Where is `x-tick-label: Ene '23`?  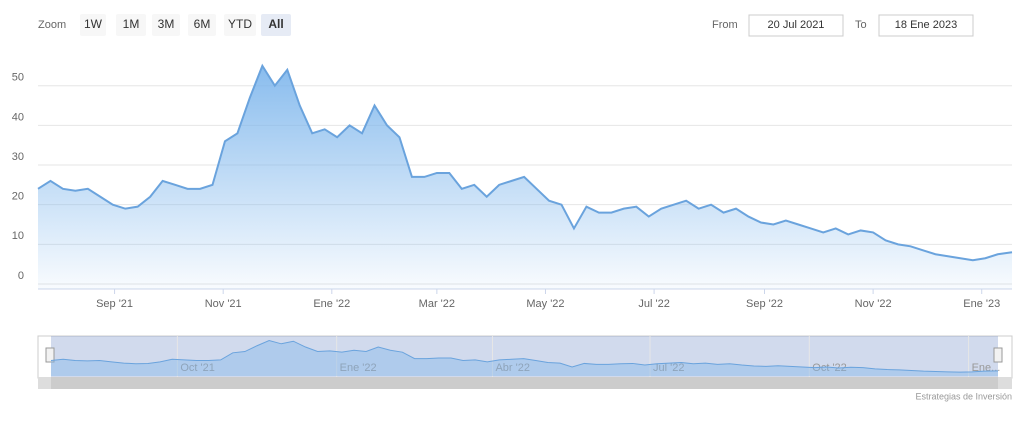
x-tick-label: Ene '23 is located at coordinates (981, 304).